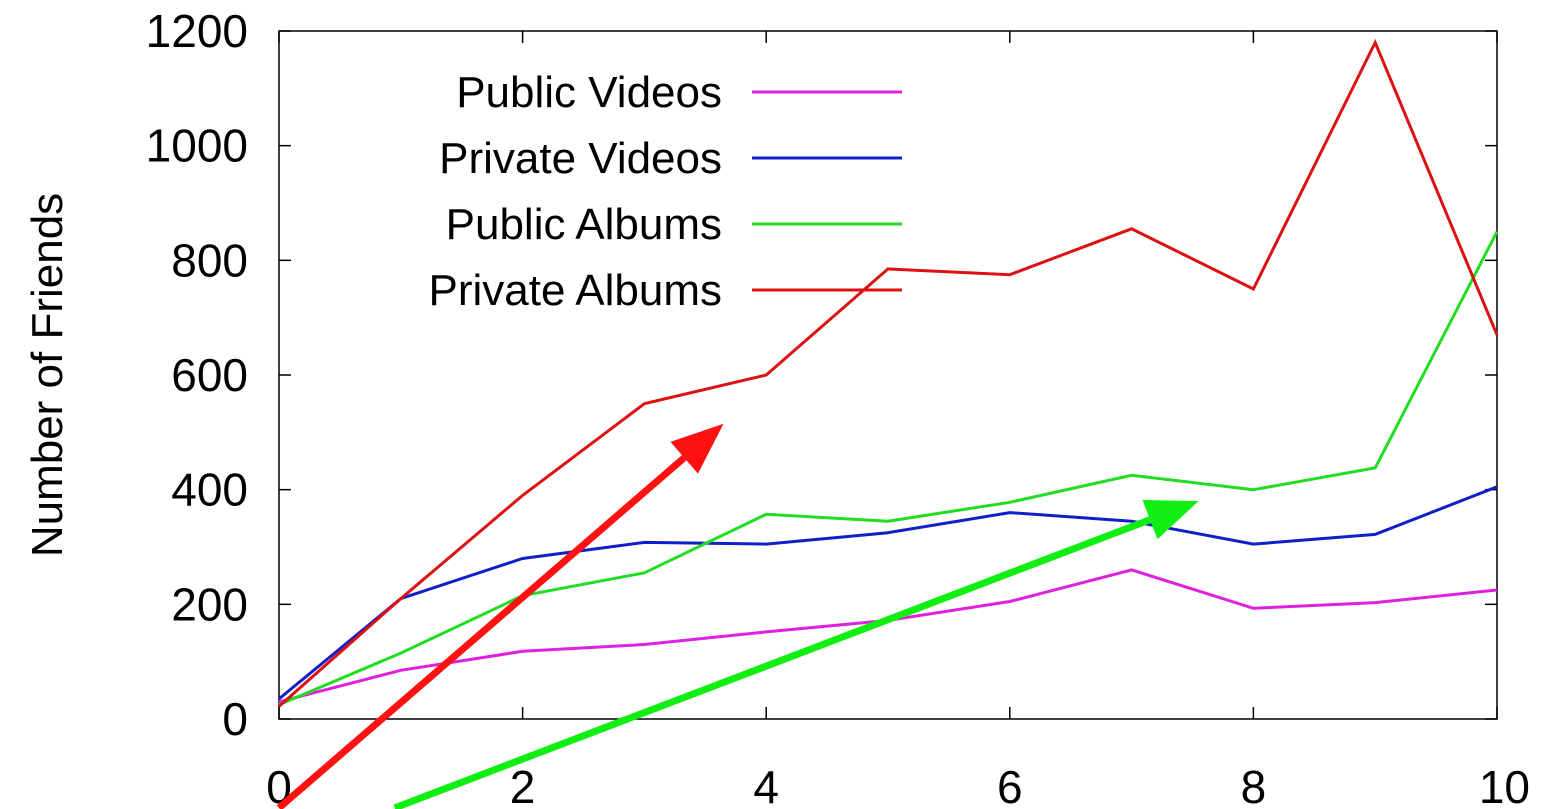 Image resolution: width=1541 pixels, height=809 pixels. I want to click on y-tick-label: 1200, so click(197, 31).